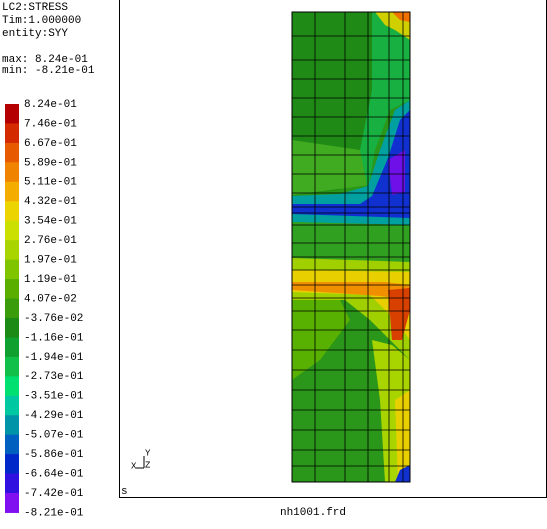  Describe the element at coordinates (50, 299) in the screenshot. I see `legend-label: 4.07e-02` at that location.